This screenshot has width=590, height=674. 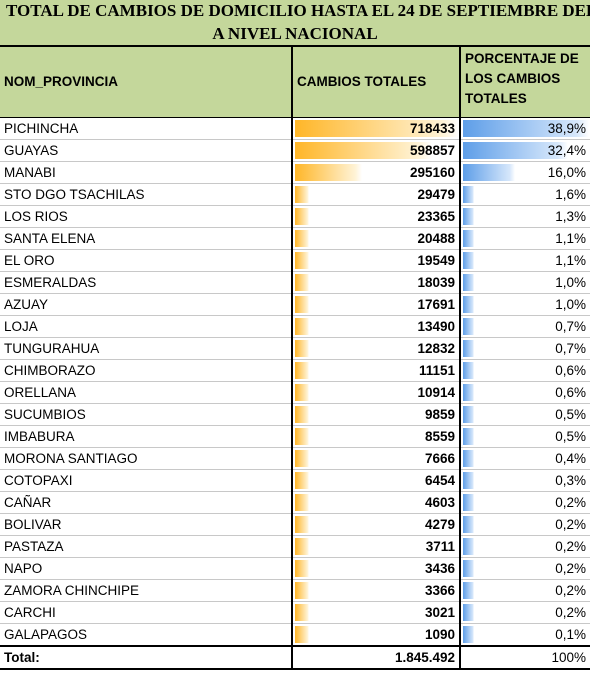 What do you see at coordinates (376, 304) in the screenshot?
I see `total-cell: 17691` at bounding box center [376, 304].